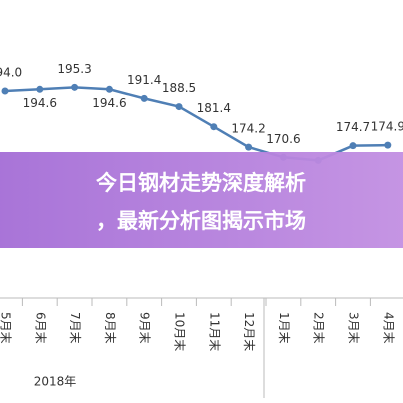 Image resolution: width=403 pixels, height=403 pixels. I want to click on x-tick-label: 8月末, so click(110, 328).